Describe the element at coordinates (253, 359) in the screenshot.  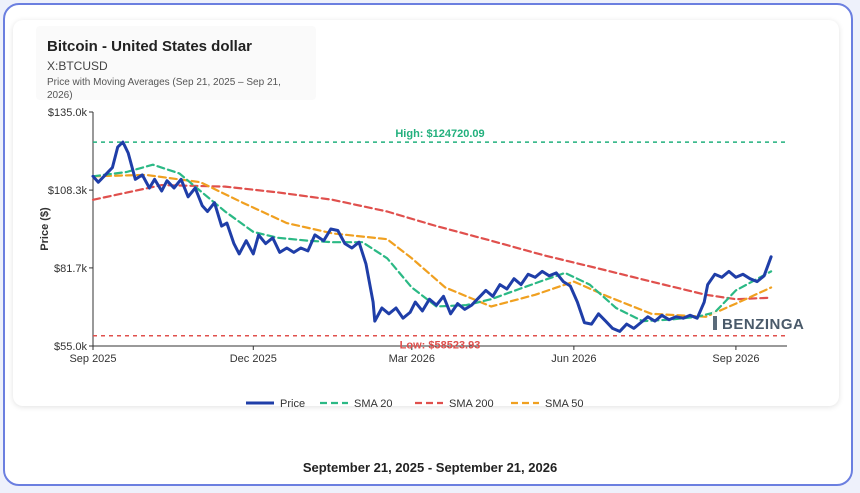
I see `x-tick-label: Dec 2025` at that location.